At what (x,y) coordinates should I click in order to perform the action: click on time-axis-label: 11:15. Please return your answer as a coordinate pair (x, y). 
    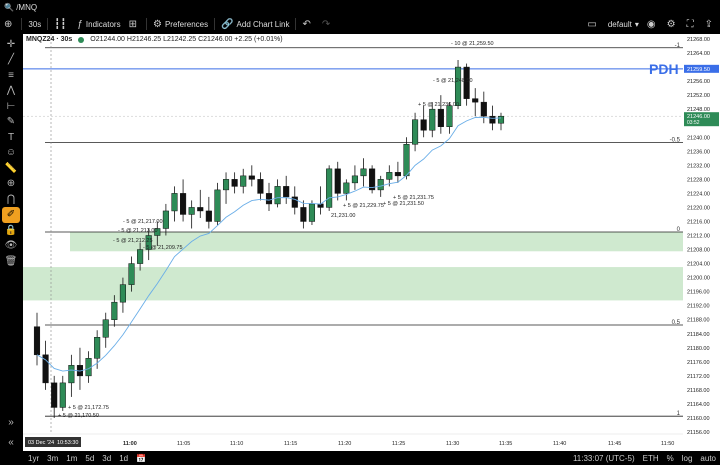
    Looking at the image, I should click on (290, 444).